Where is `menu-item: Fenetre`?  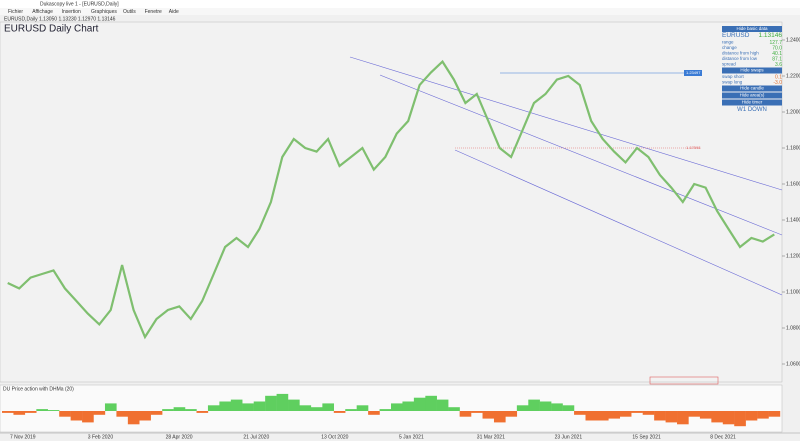
menu-item: Fenetre is located at coordinates (153, 12).